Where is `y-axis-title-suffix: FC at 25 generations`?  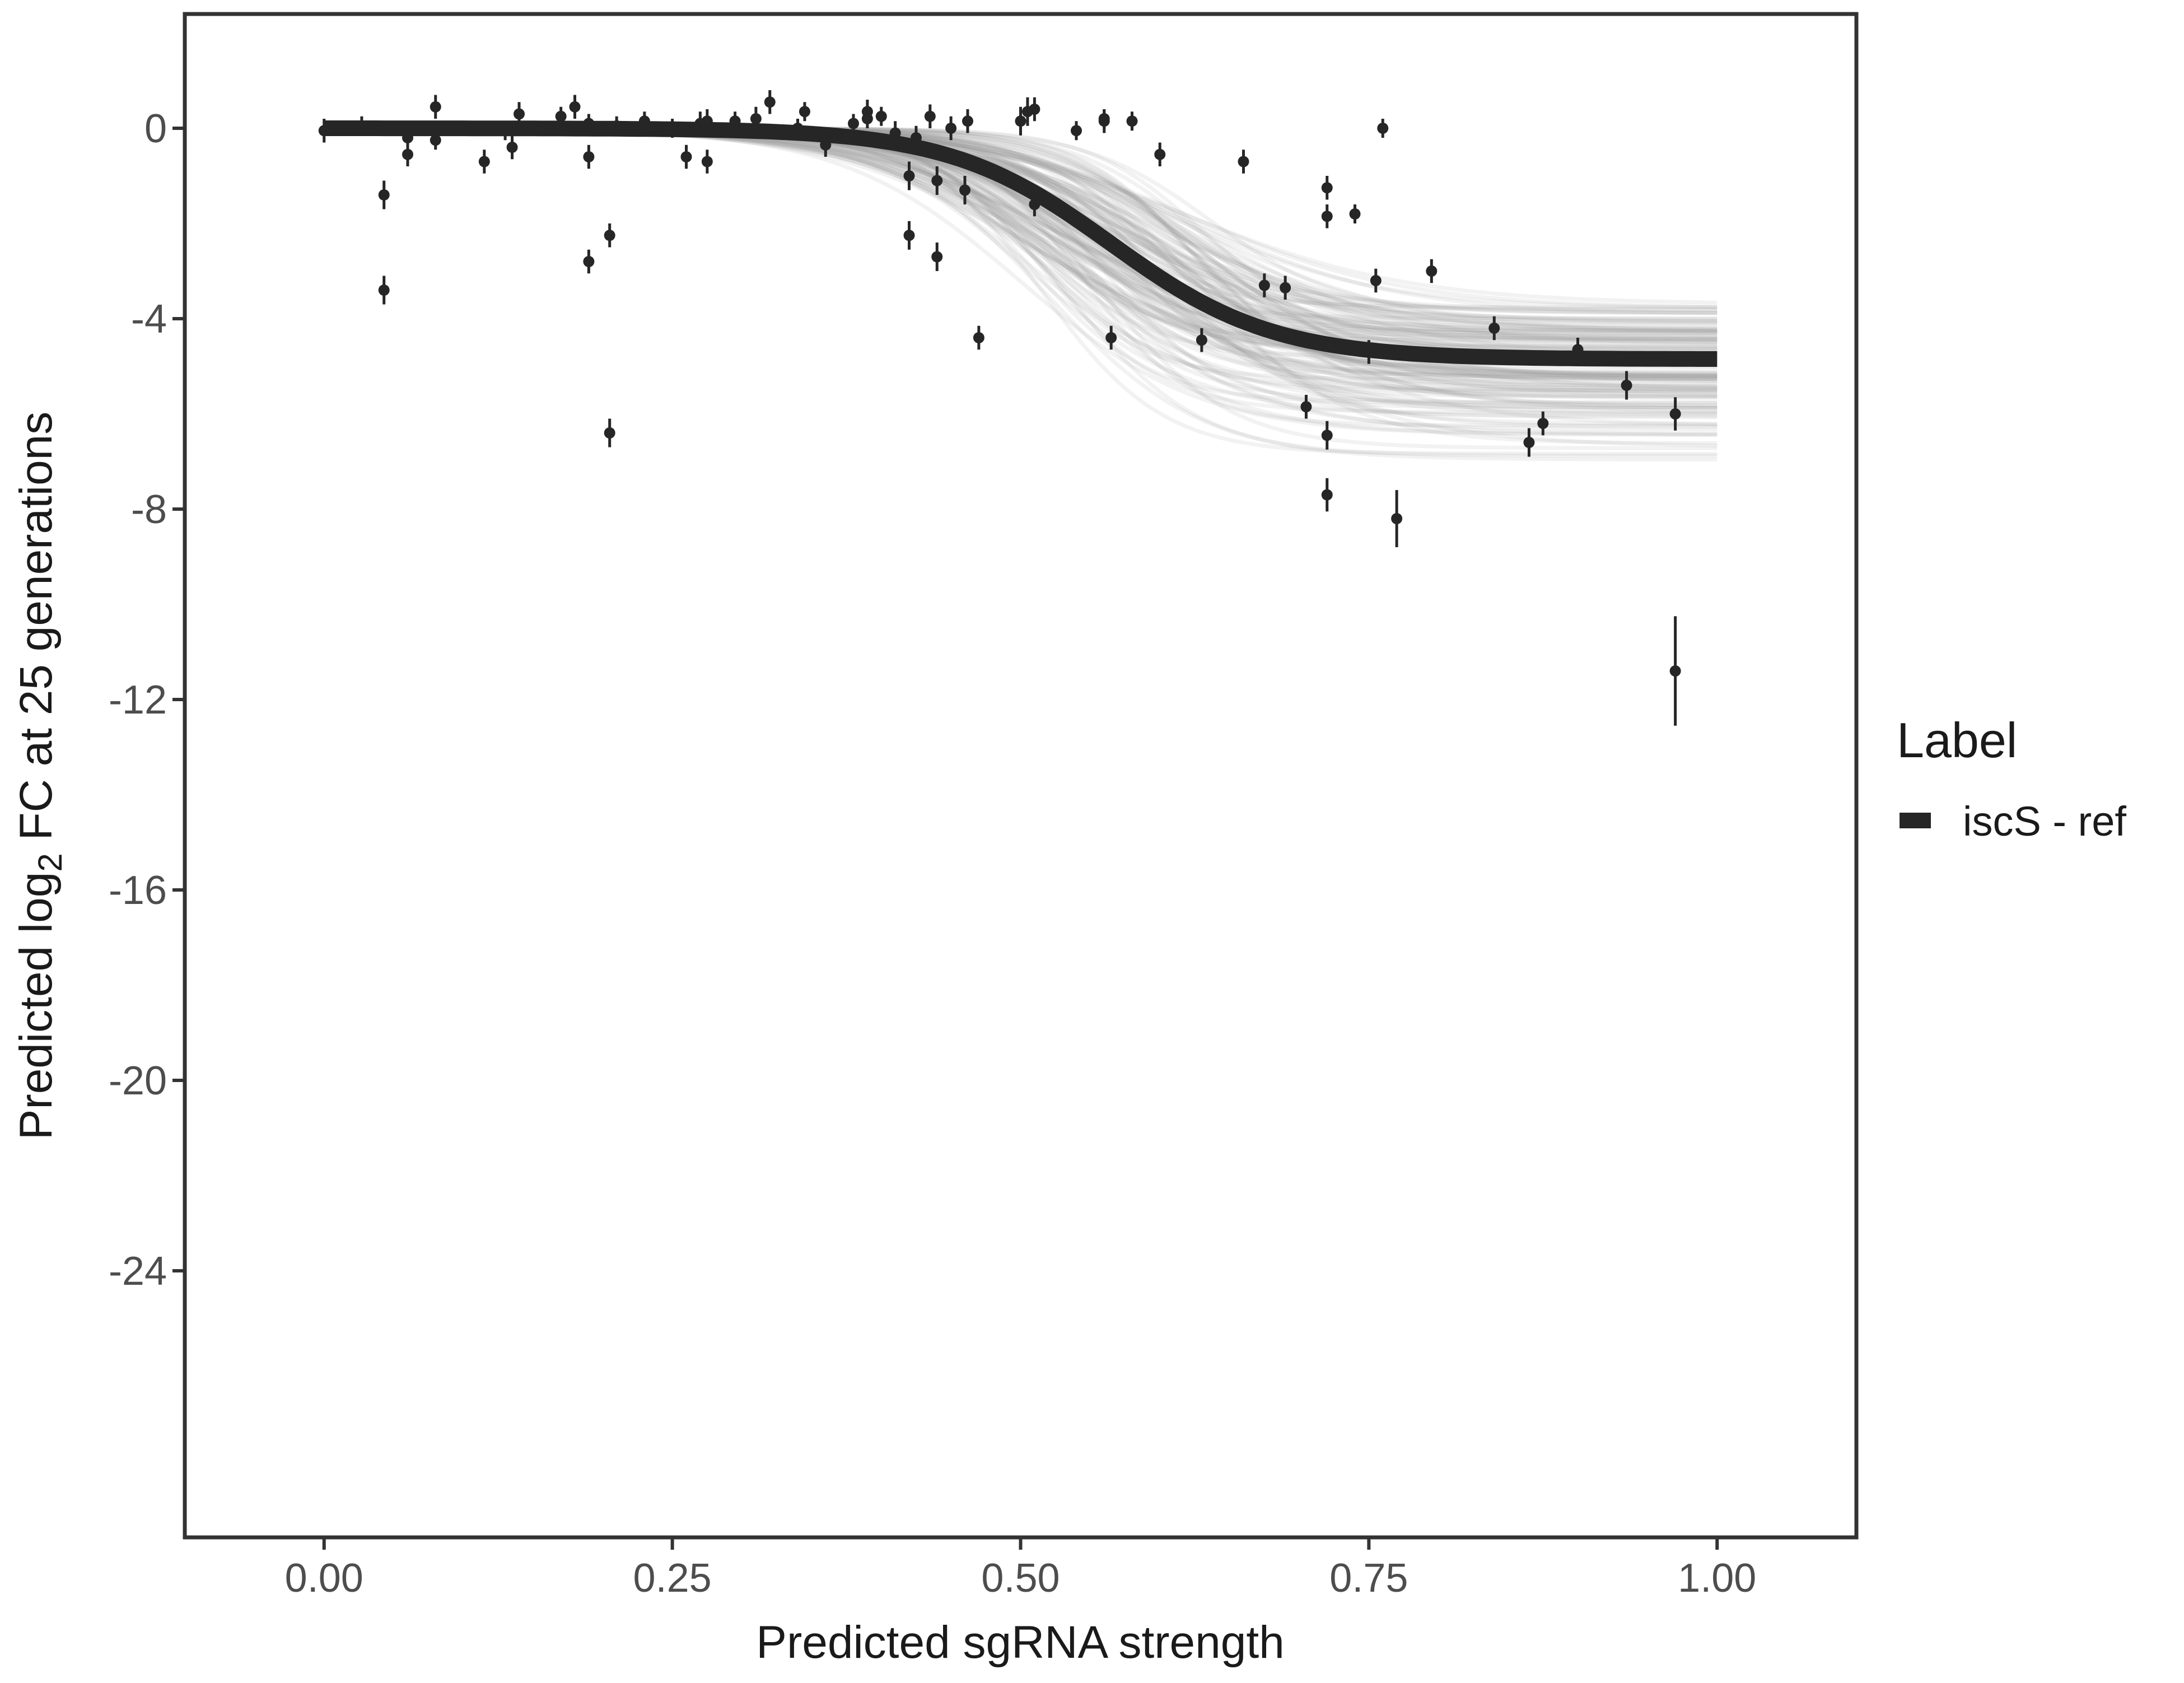 y-axis-title-suffix: FC at 25 generations is located at coordinates (37, 633).